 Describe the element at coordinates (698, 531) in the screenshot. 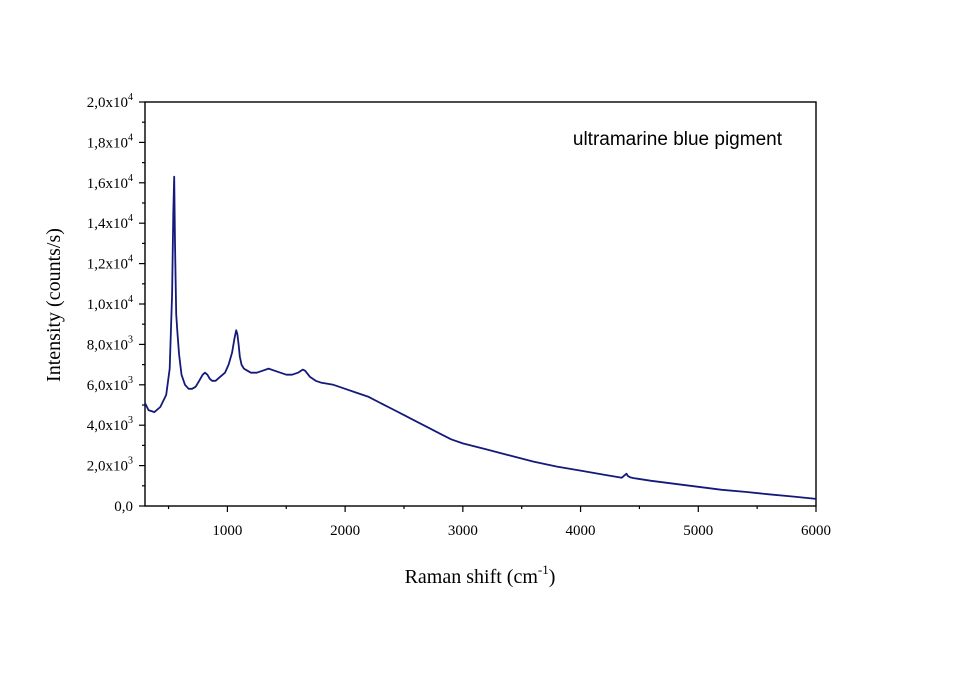

I see `x-tick-label: 5000` at that location.